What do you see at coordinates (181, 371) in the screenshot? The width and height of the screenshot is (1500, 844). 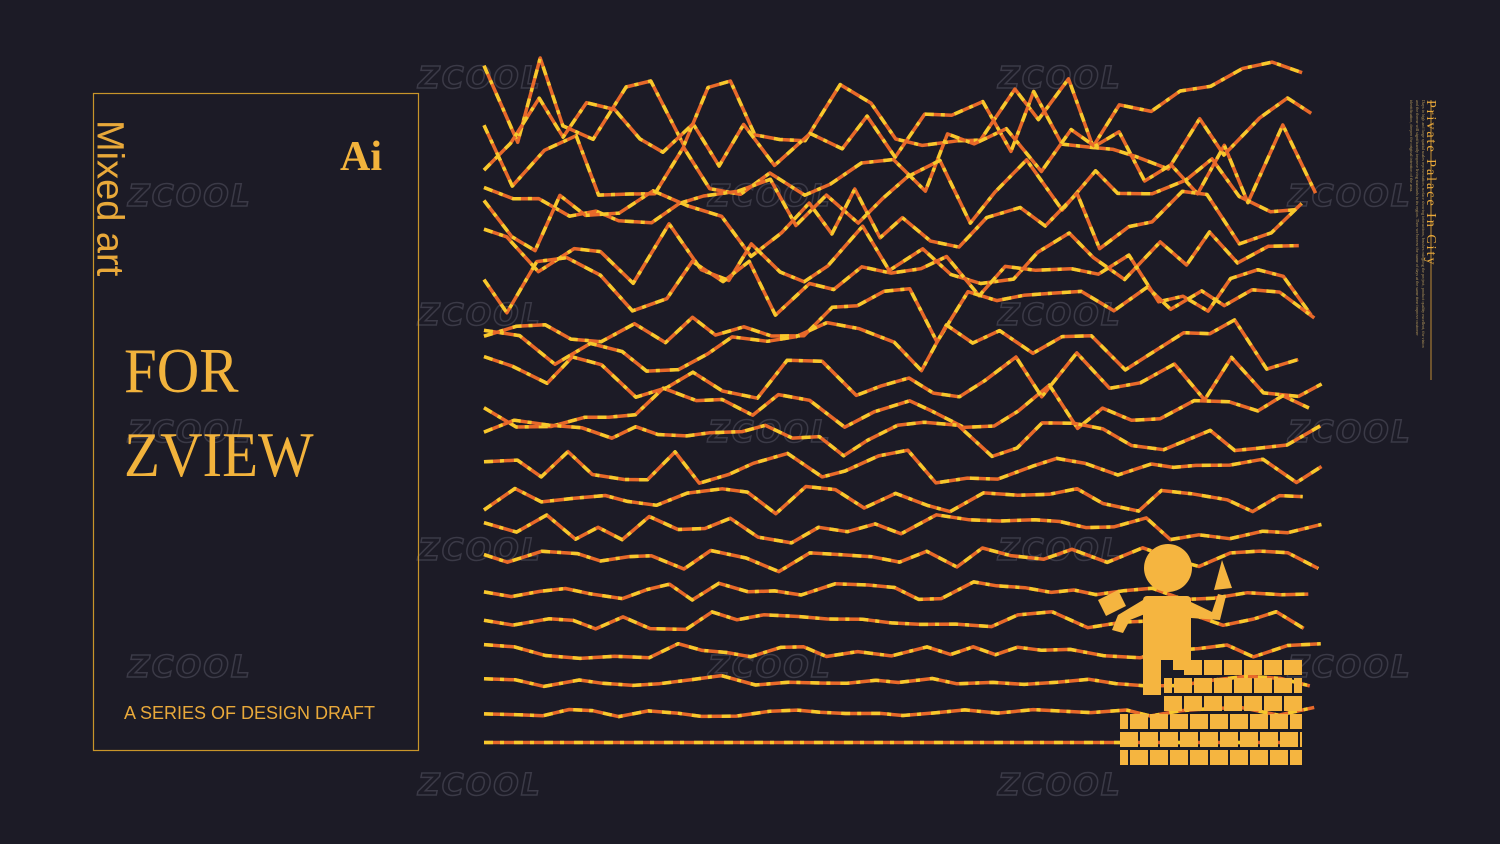 I see `title-line: FOR` at bounding box center [181, 371].